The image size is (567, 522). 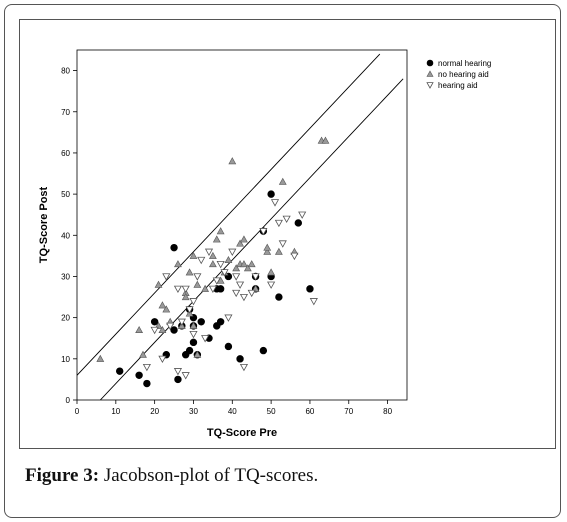 I want to click on x-tick-label: 60, so click(x=309, y=411).